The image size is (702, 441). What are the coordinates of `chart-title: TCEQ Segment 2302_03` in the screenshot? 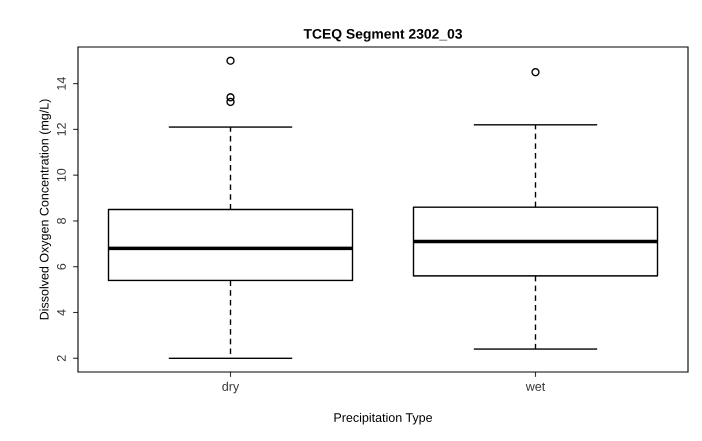 It's located at (383, 35).